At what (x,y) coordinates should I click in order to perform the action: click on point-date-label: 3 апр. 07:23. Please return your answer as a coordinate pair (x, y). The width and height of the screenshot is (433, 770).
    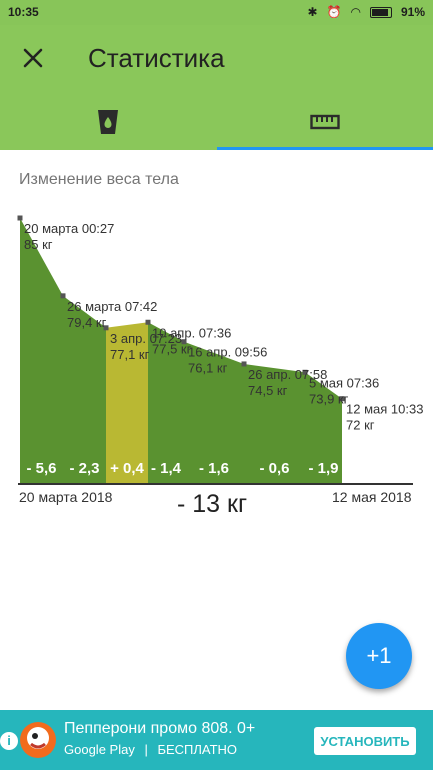
    Looking at the image, I should click on (146, 338).